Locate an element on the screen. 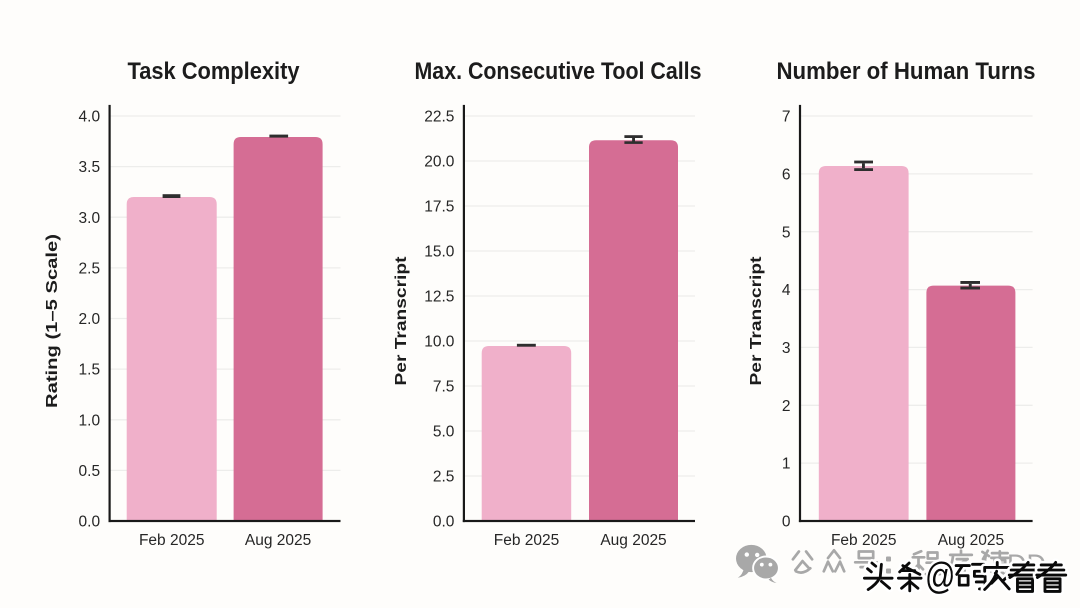  svg-text: 4 is located at coordinates (786, 290).